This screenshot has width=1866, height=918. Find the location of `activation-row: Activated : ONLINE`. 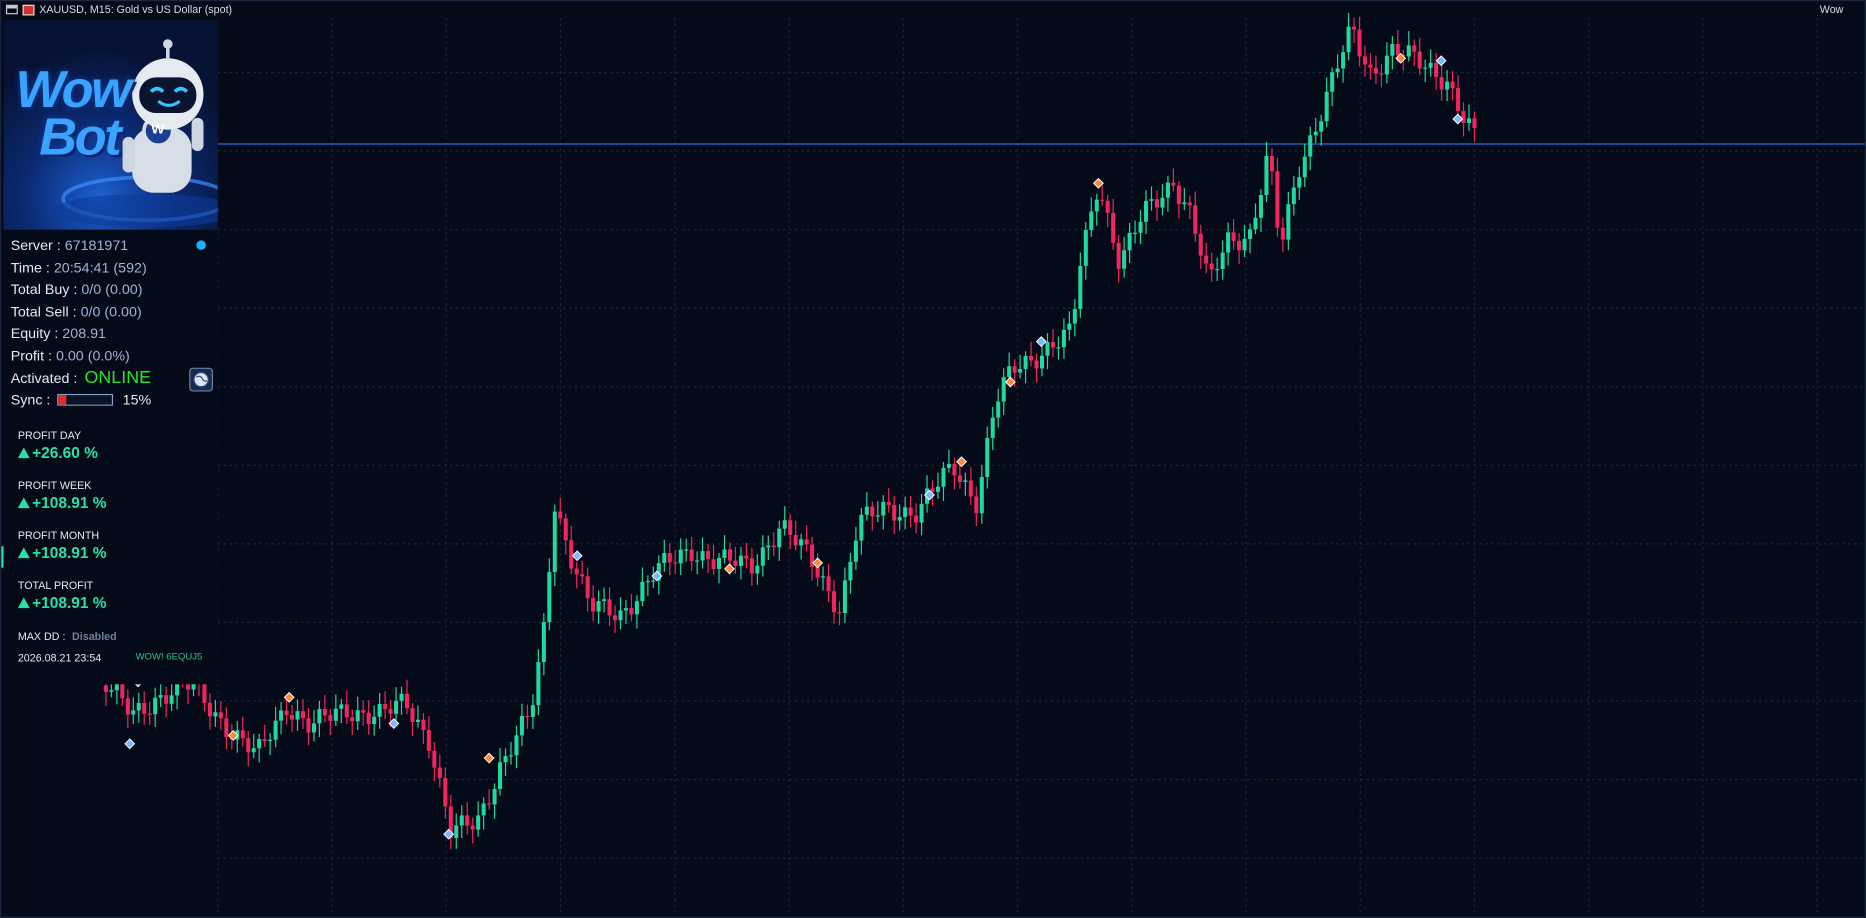

activation-row: Activated : ONLINE is located at coordinates (81, 378).